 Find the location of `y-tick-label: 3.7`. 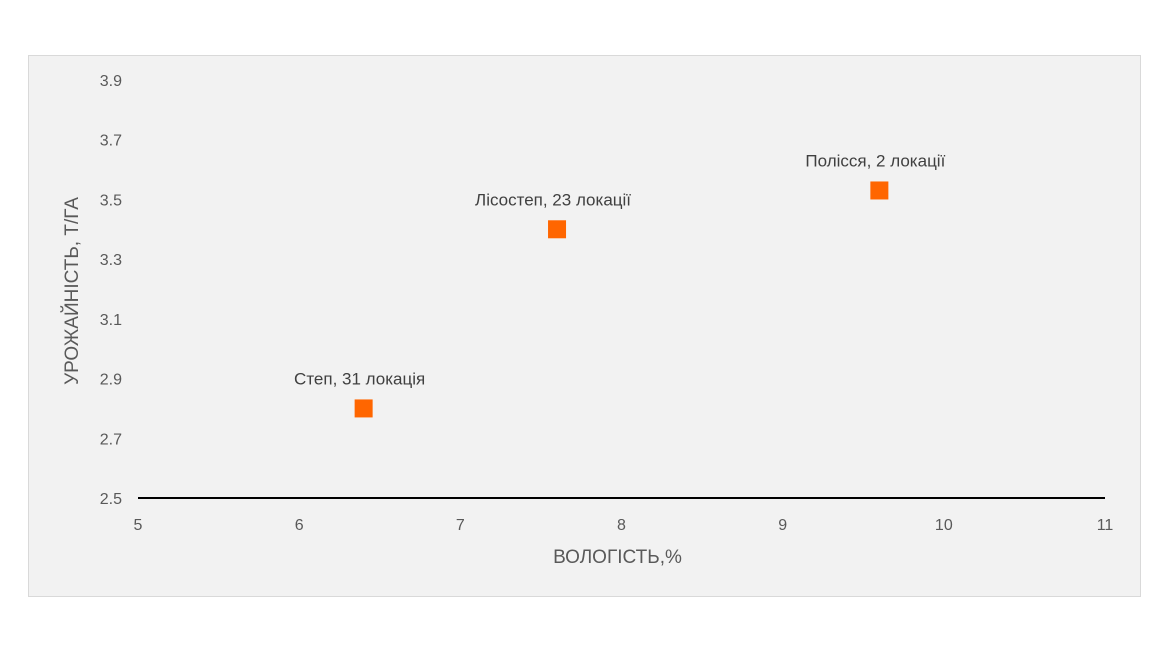

y-tick-label: 3.7 is located at coordinates (111, 141).